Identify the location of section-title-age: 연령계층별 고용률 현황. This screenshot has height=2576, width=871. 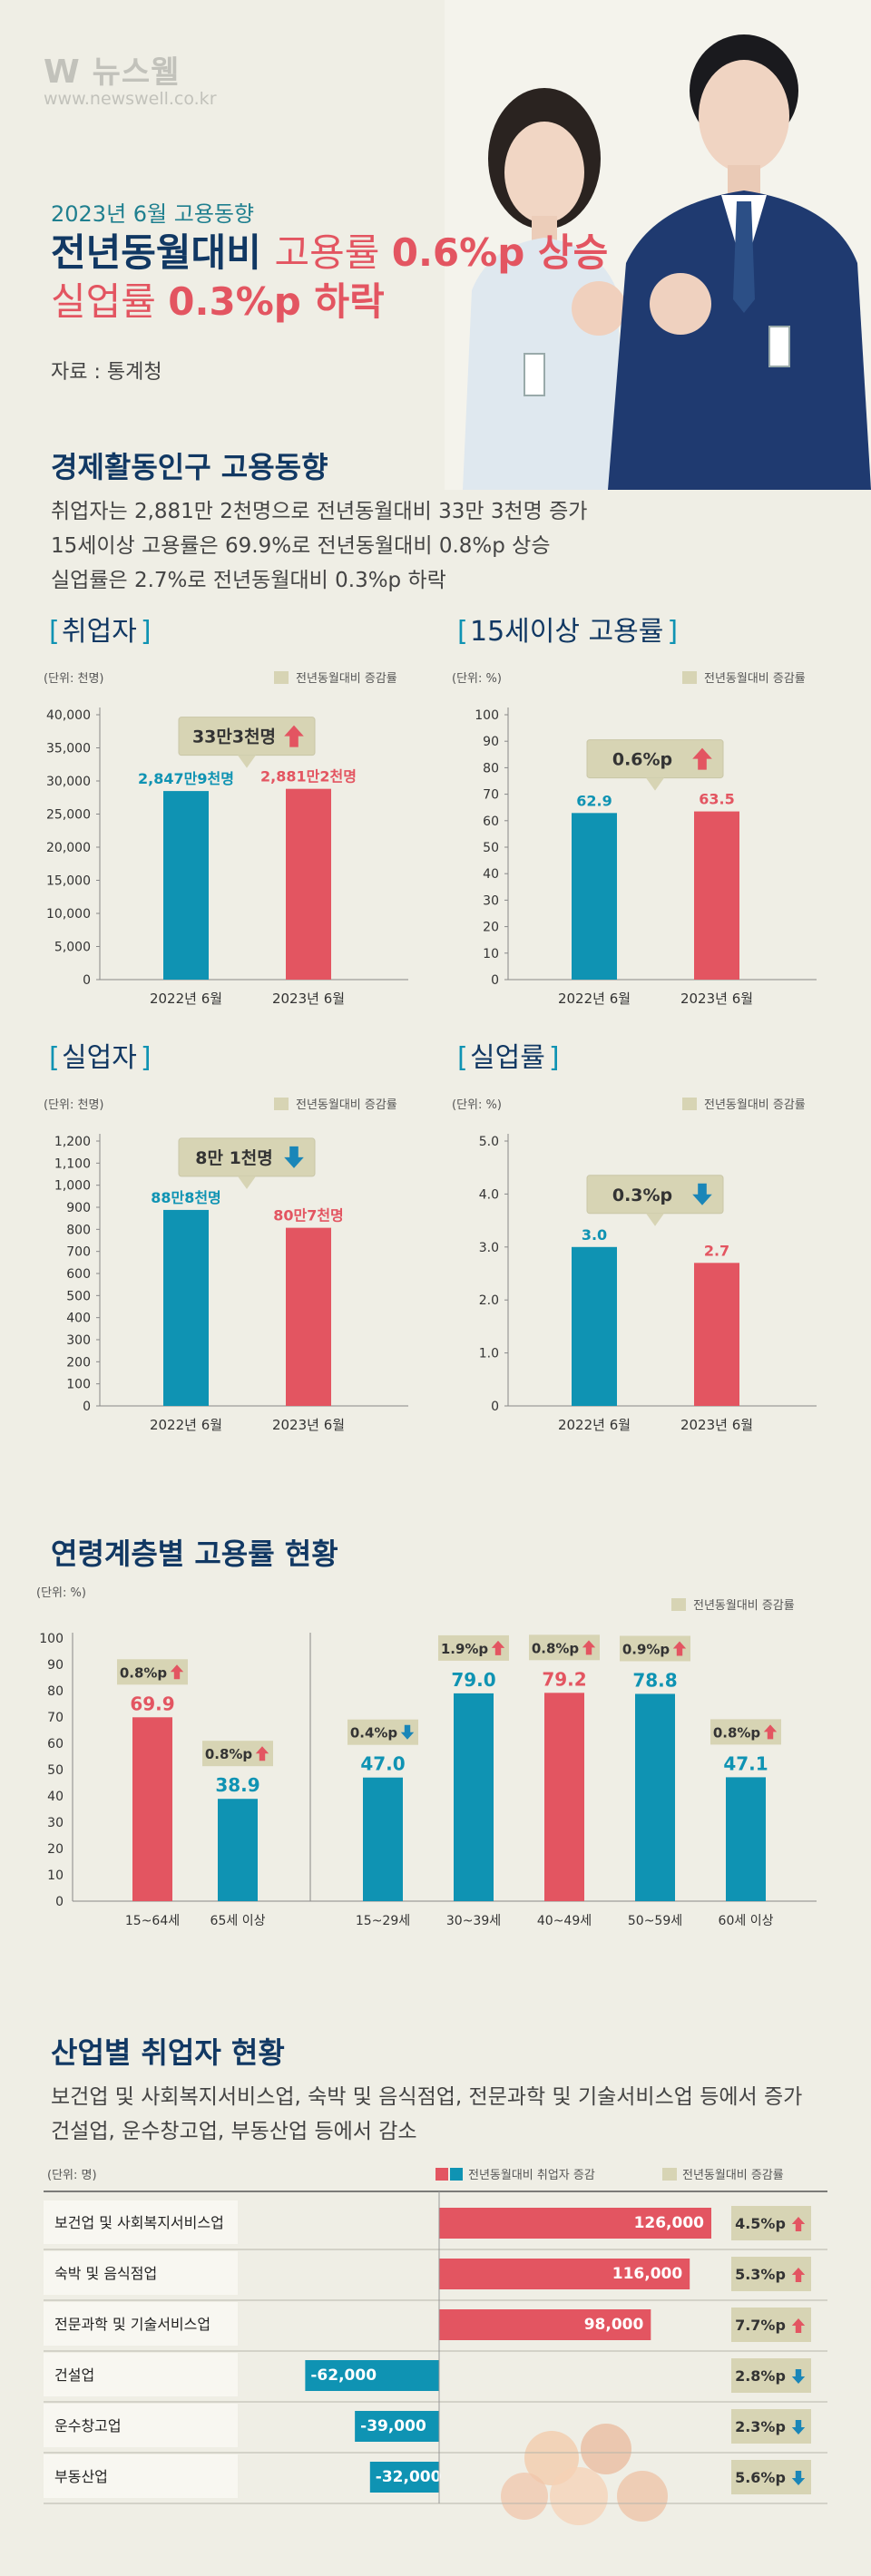
(194, 1554).